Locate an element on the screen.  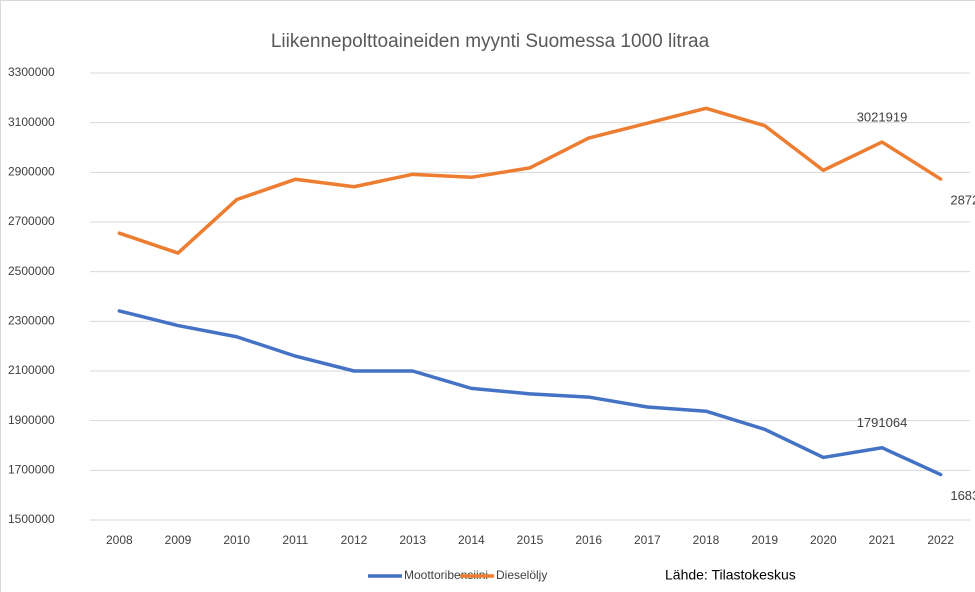
data-label: 1683077 is located at coordinates (962, 495).